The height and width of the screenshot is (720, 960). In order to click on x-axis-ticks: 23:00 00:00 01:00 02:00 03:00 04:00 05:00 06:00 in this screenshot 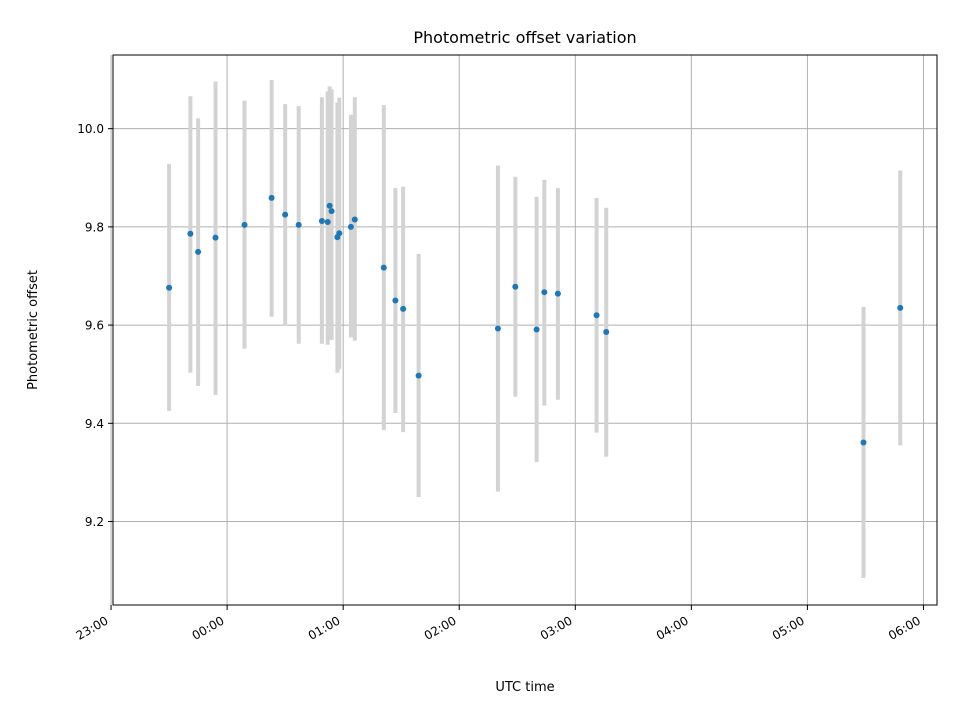, I will do `click(499, 624)`.